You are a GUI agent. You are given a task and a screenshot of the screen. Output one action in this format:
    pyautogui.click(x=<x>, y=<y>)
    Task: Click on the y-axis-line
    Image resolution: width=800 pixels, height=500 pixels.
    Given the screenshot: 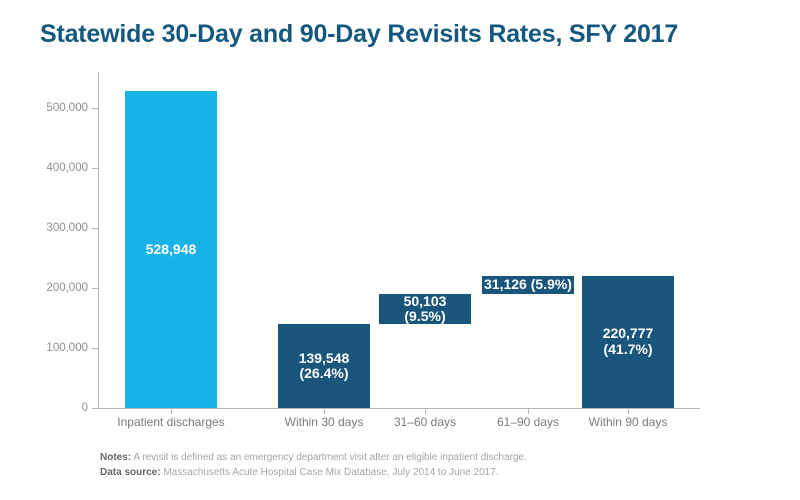 What is the action you would take?
    pyautogui.click(x=98, y=240)
    